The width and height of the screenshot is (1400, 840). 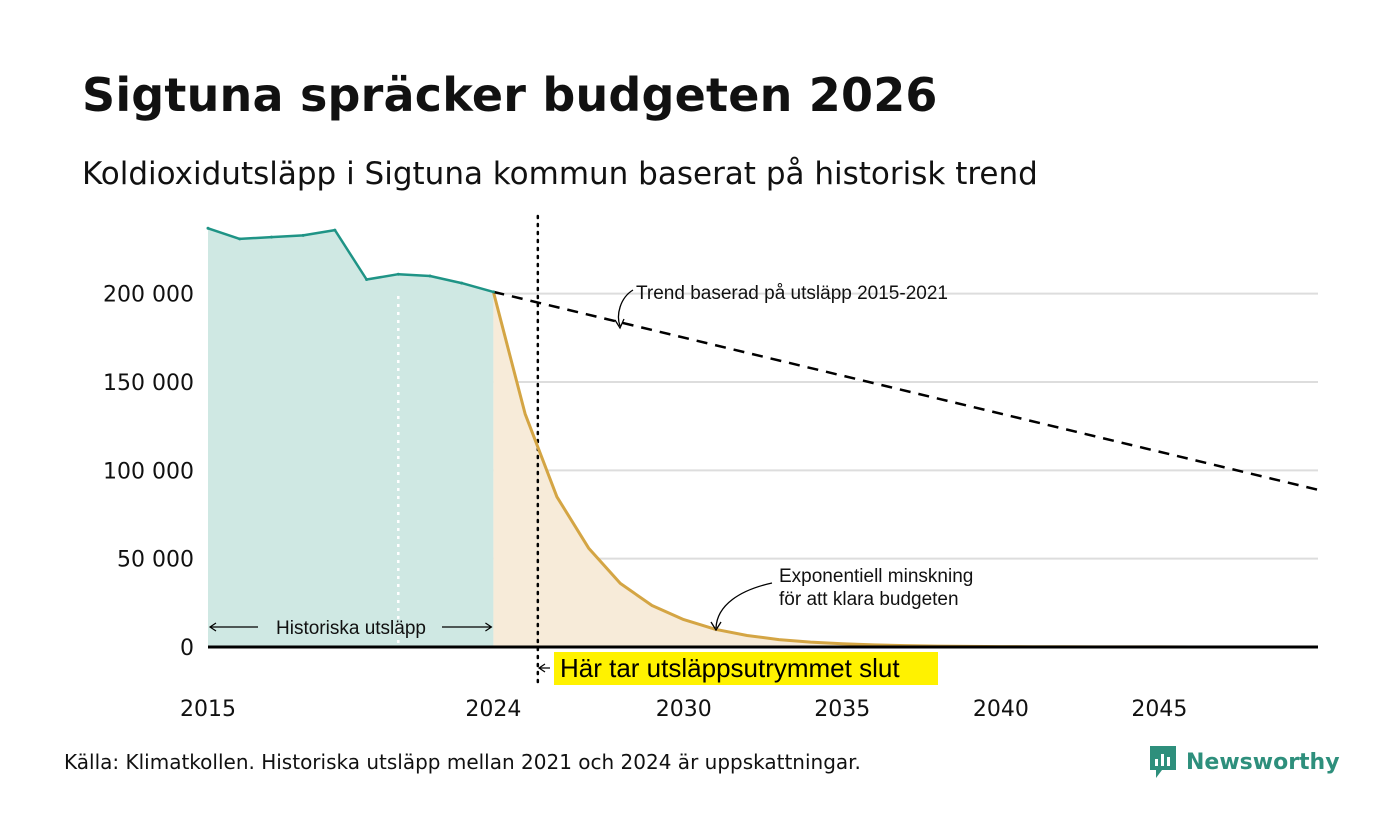 I want to click on y-tick-label: 100 000, so click(x=148, y=471).